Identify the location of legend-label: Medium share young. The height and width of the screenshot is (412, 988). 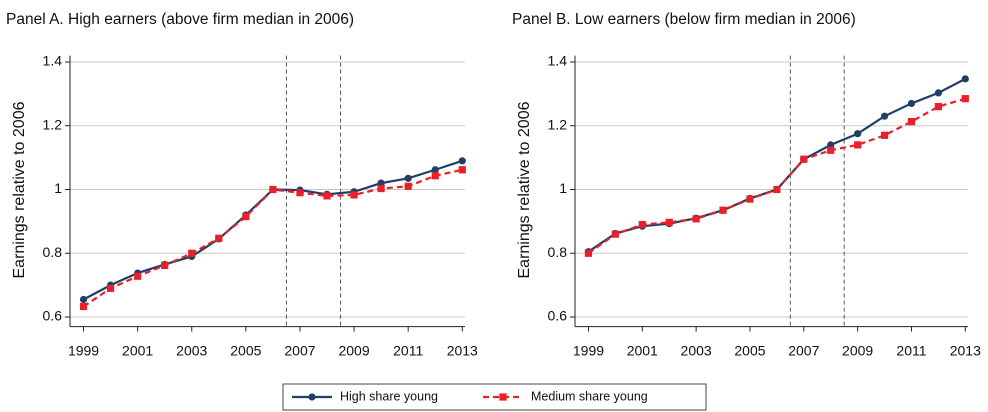
(589, 396).